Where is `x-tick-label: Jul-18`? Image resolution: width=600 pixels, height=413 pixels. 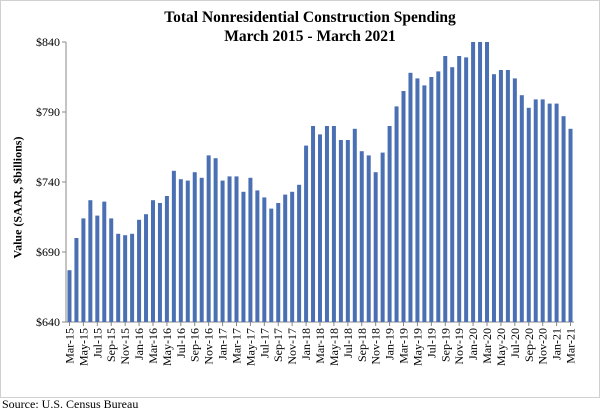
x-tick-label: Jul-18 is located at coordinates (348, 343).